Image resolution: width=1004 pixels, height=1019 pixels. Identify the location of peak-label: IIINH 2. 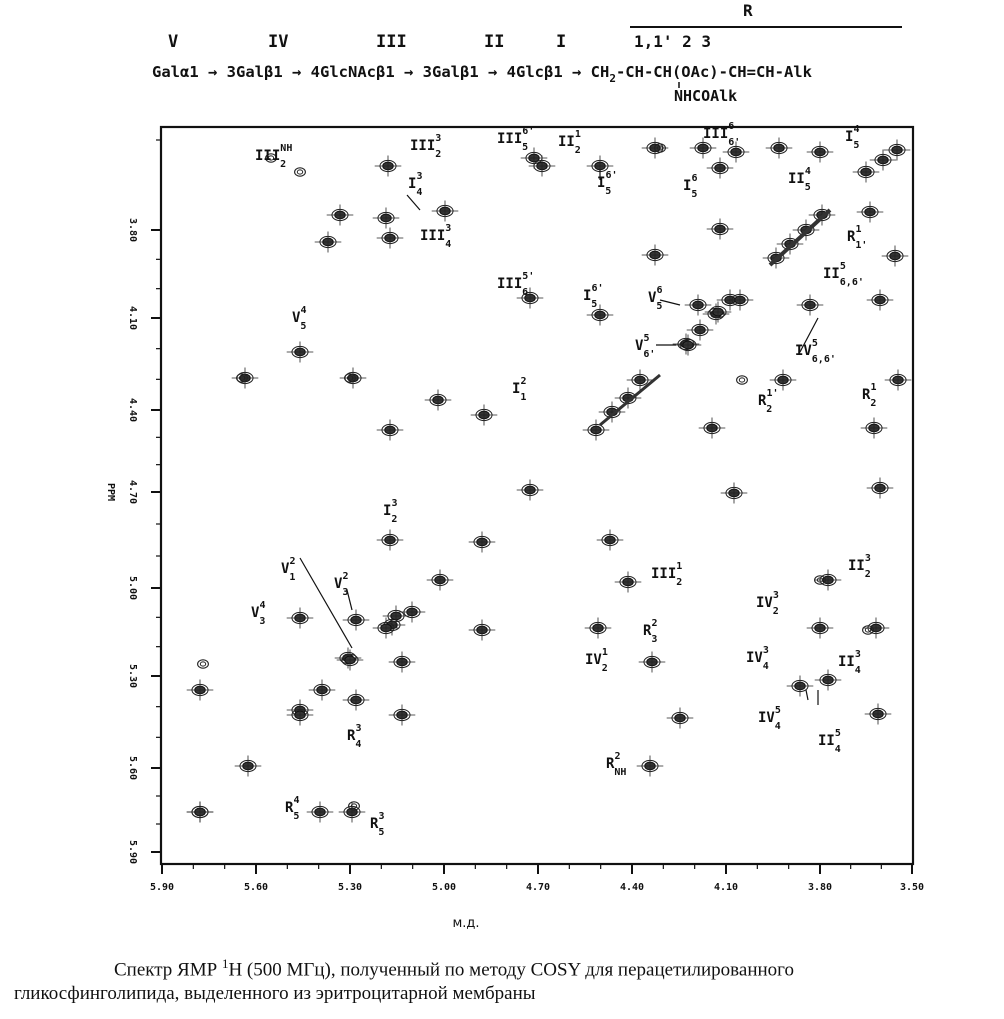
(273, 156).